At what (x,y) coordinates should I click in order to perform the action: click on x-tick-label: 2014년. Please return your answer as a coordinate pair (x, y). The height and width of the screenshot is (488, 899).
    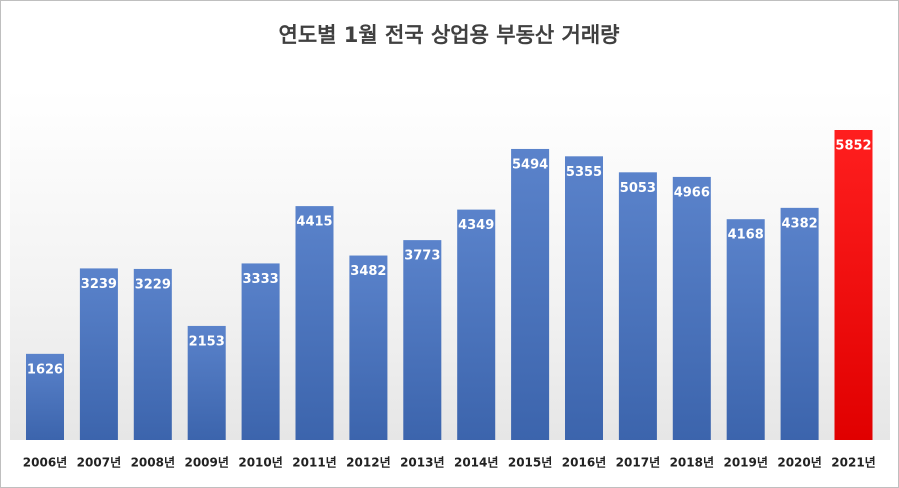
    Looking at the image, I should click on (476, 463).